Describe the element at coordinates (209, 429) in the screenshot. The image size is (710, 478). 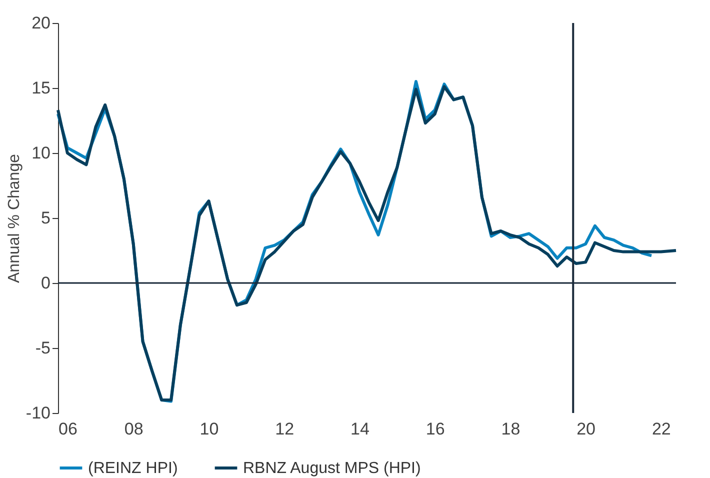
I see `x-tick-label: 10` at that location.